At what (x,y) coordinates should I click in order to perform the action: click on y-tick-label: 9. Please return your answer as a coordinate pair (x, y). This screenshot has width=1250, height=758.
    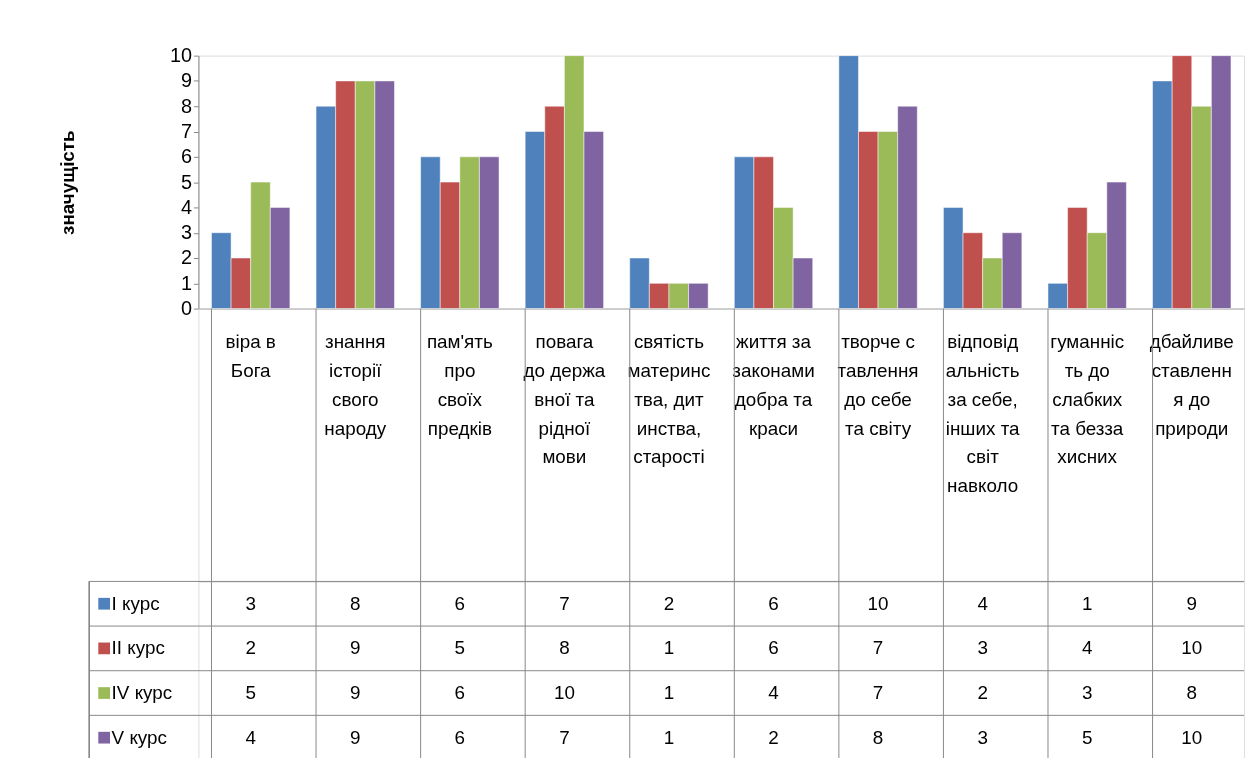
    Looking at the image, I should click on (186, 80).